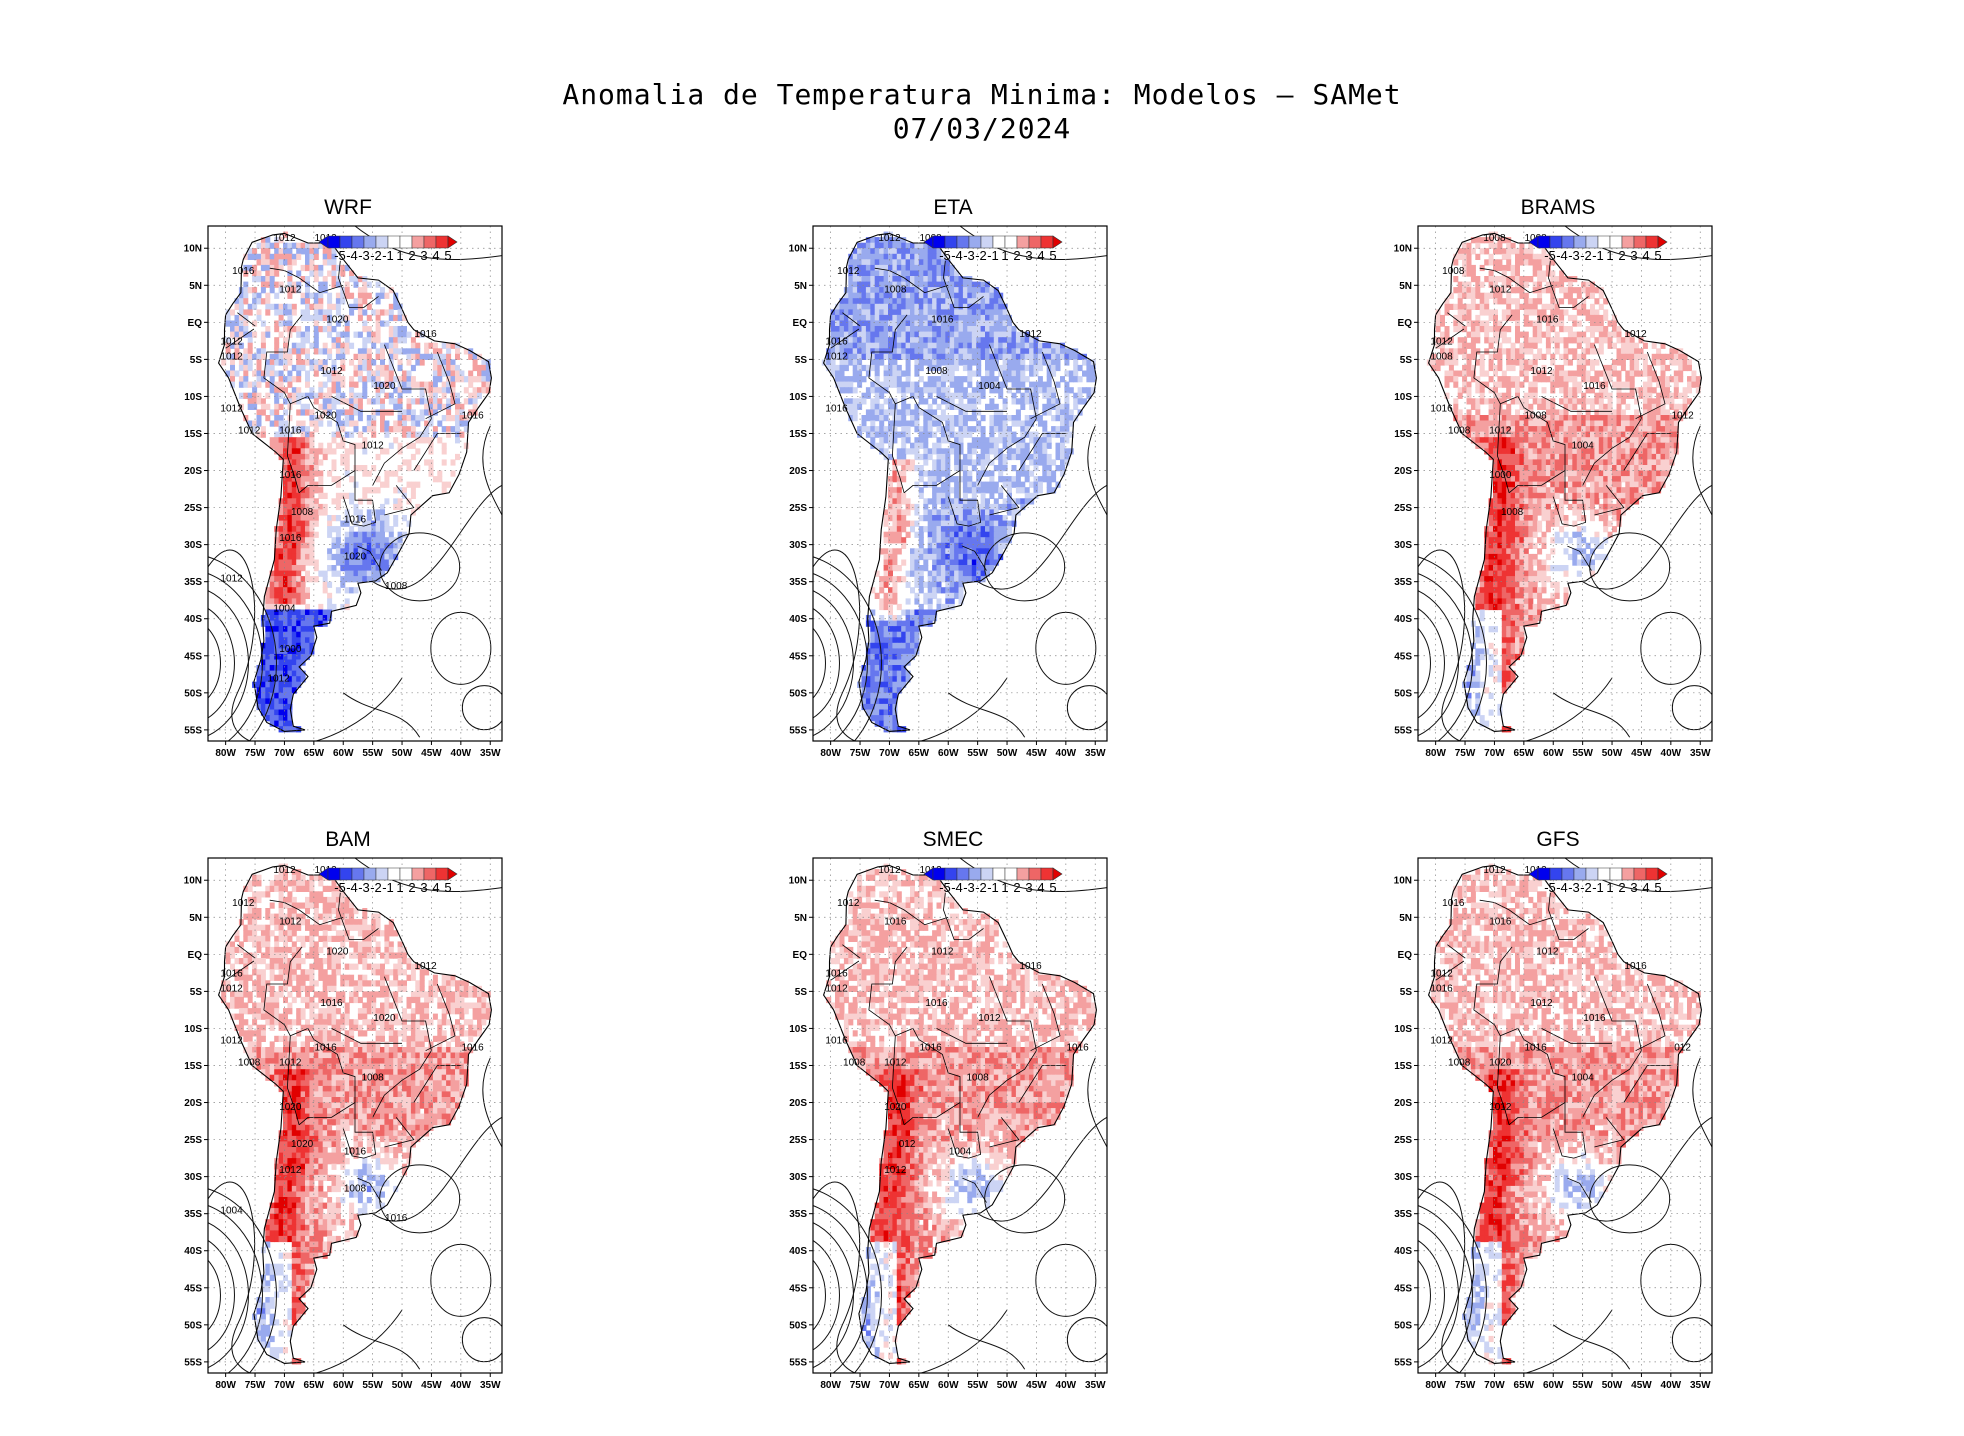  Describe the element at coordinates (352, 255) in the screenshot. I see `colorbar-label: -4` at that location.